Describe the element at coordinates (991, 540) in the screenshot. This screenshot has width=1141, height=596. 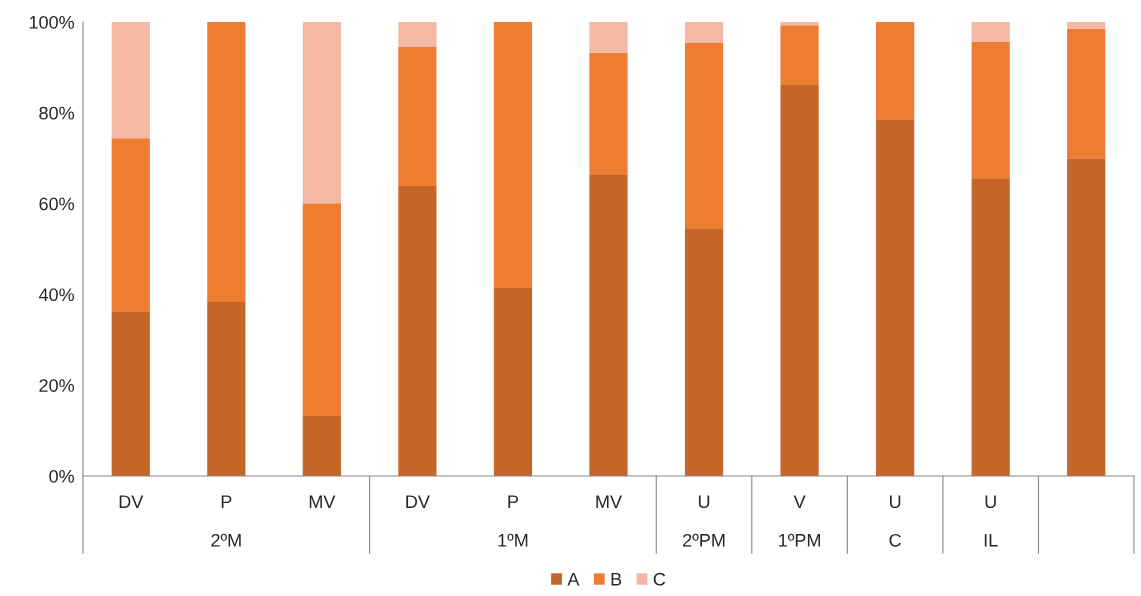
I see `text: IL` at that location.